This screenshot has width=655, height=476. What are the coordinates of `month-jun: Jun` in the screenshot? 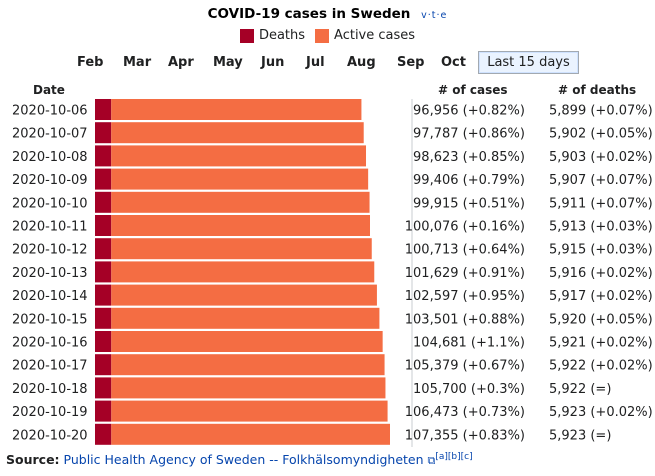 It's located at (273, 62).